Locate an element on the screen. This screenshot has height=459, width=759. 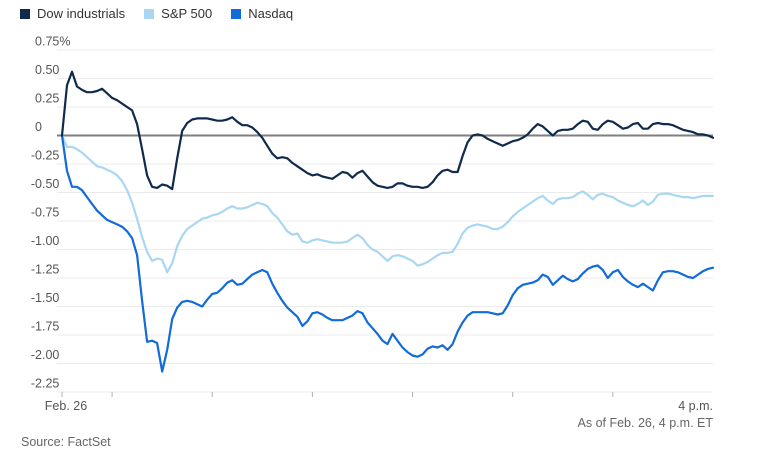
as-of-note: As of Feb. 26, 4 p.m. ET is located at coordinates (645, 423).